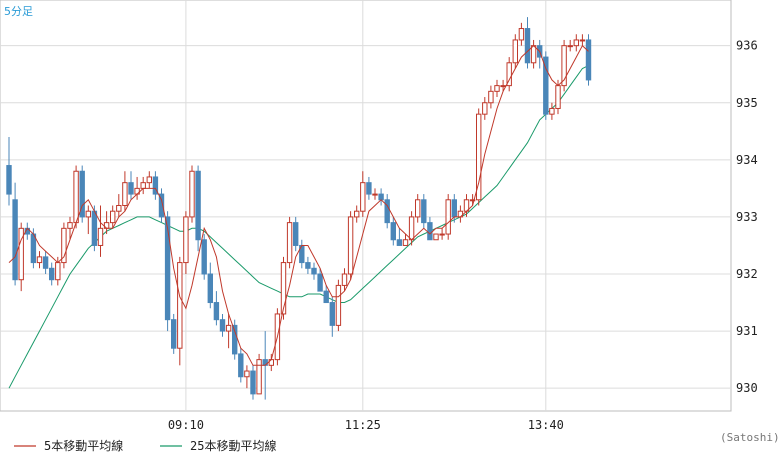 This screenshot has width=784, height=462. Describe the element at coordinates (18, 11) in the screenshot. I see `timeframe-label: 5分足` at that location.